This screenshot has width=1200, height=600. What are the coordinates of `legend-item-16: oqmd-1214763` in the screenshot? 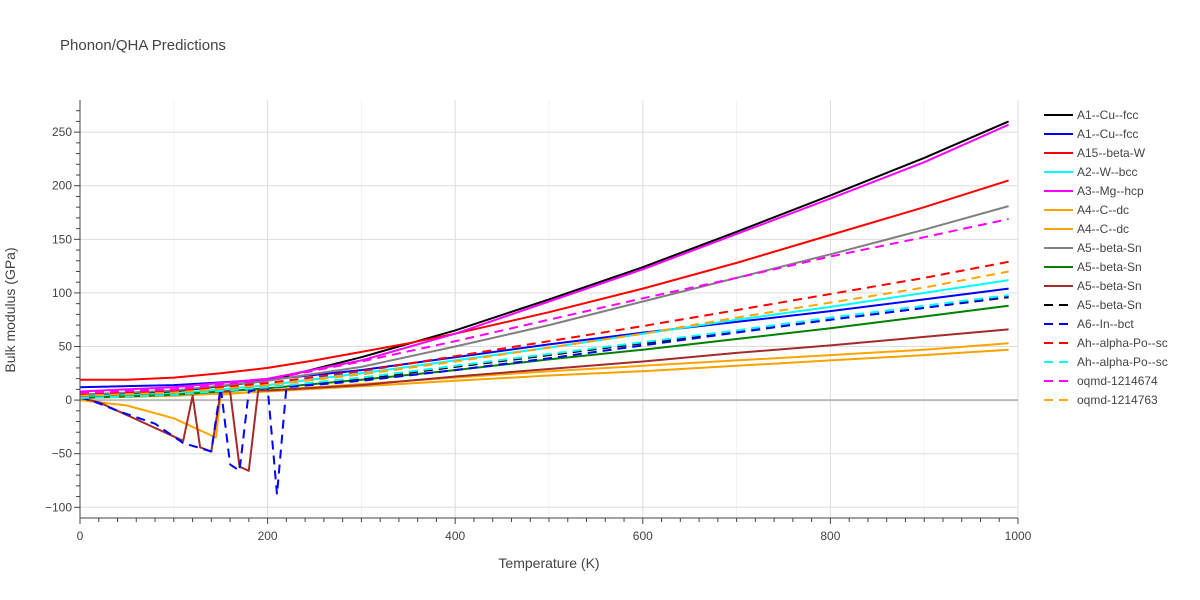 It's located at (1101, 400).